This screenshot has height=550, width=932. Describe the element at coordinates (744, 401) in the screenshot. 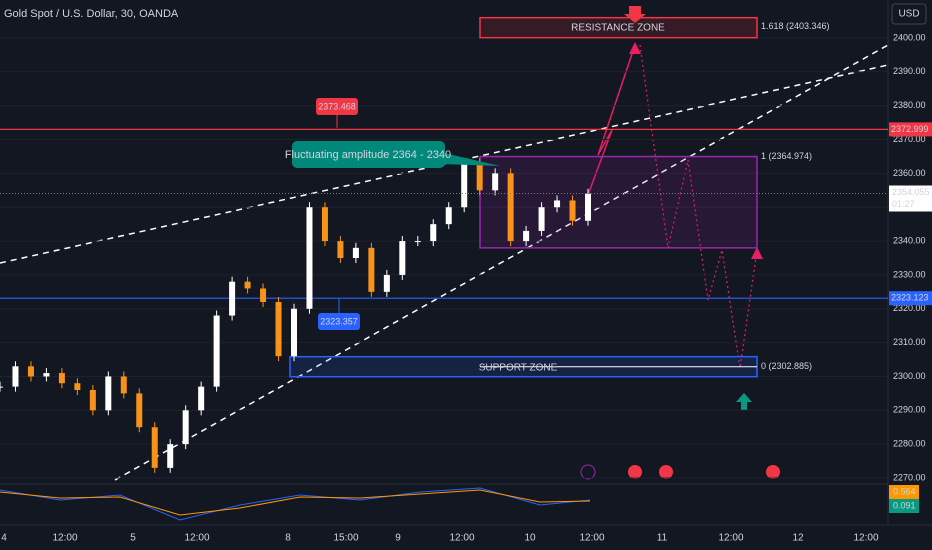

I see `up-arrow-icon` at that location.